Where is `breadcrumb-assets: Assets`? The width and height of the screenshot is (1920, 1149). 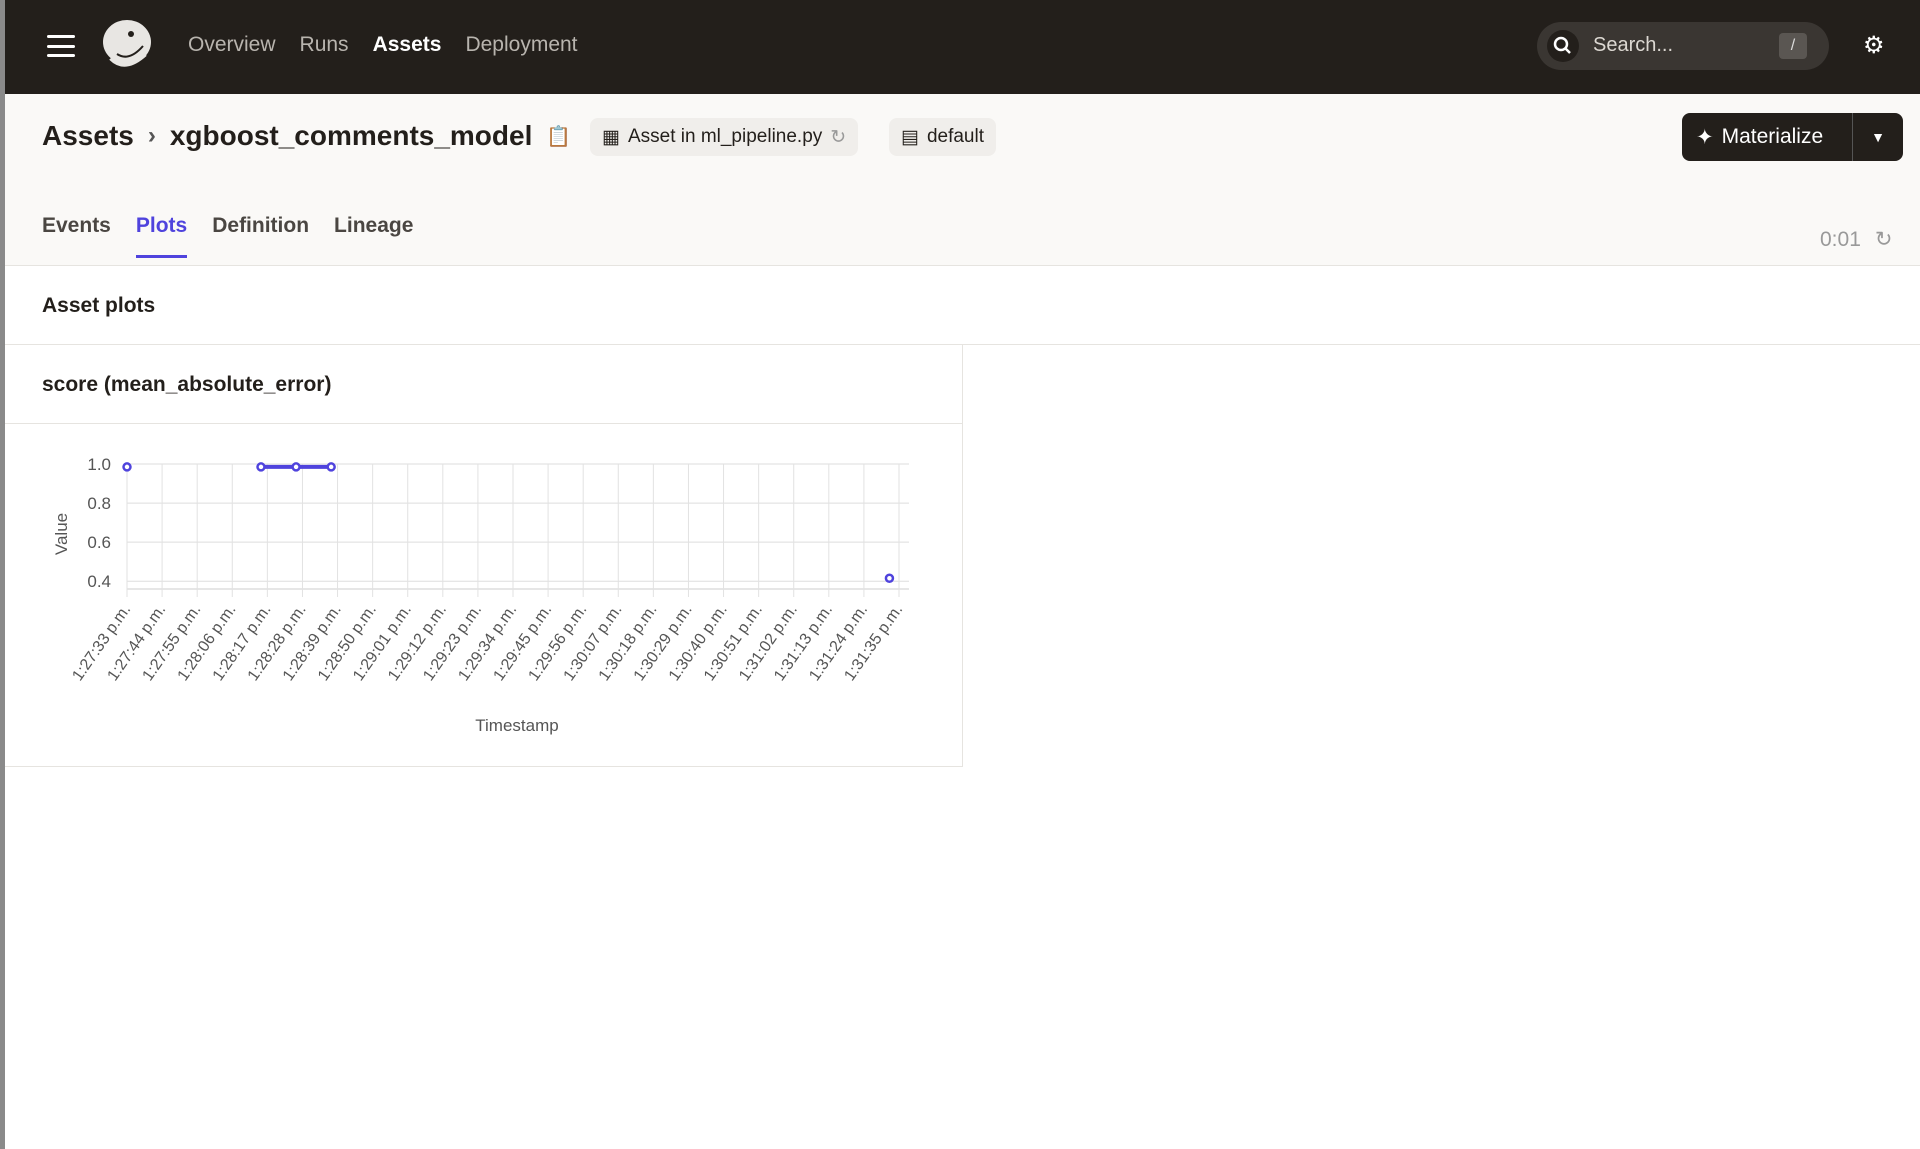
breadcrumb-assets: Assets is located at coordinates (88, 135).